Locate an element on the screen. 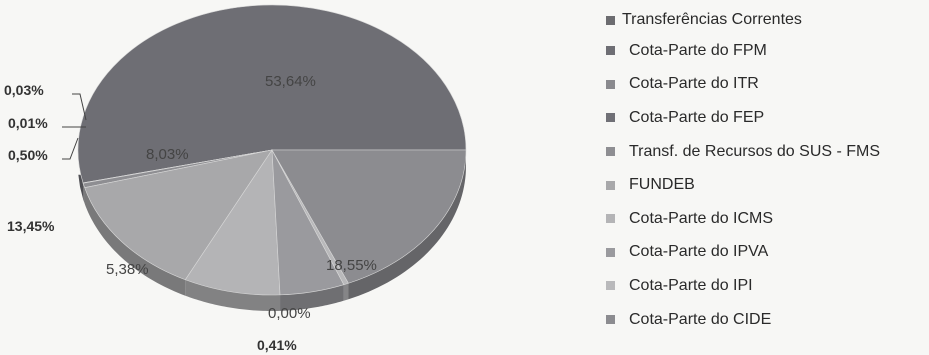 This screenshot has height=355, width=929. legend-title-text: Transferências Correntes is located at coordinates (712, 19).